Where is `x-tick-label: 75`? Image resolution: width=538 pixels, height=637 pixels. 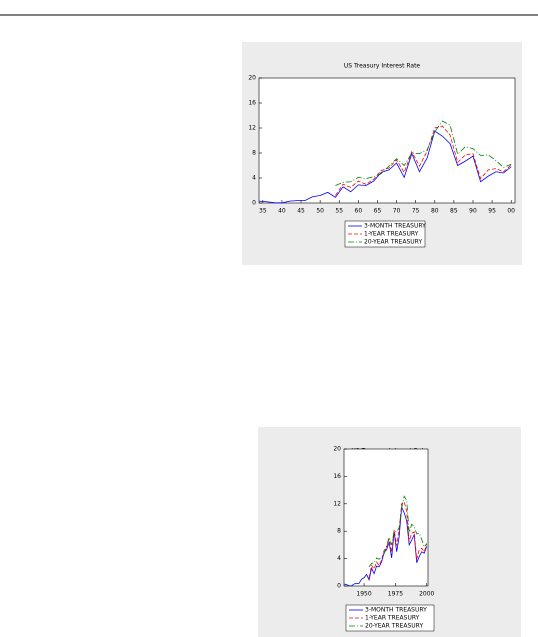
x-tick-label: 75 is located at coordinates (416, 211).